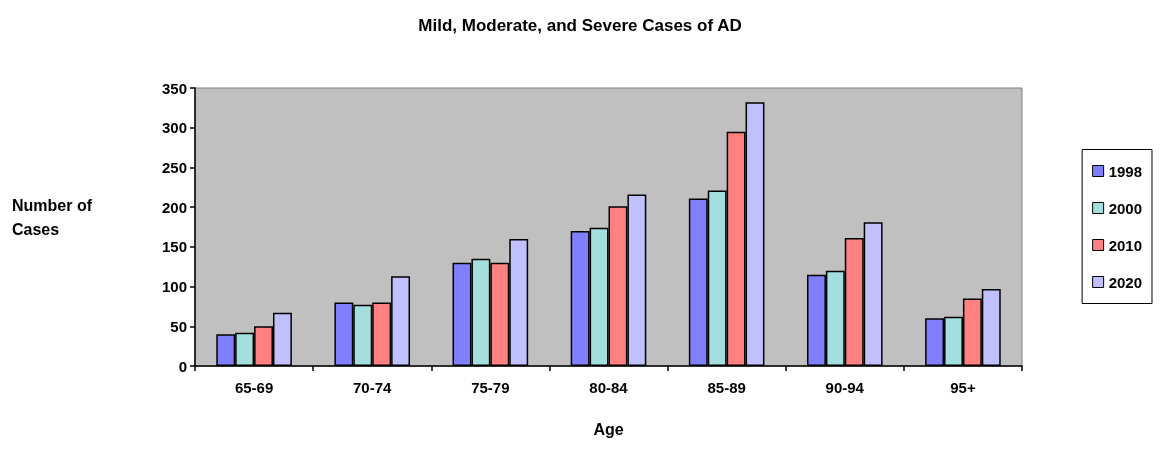  Describe the element at coordinates (490, 387) in the screenshot. I see `x-tick-label: 75-79` at that location.